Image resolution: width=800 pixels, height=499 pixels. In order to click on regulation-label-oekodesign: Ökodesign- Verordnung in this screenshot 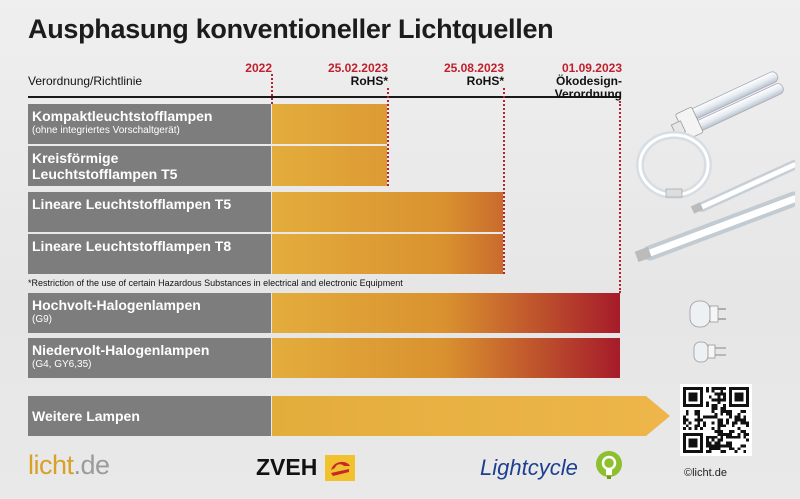, I will do `click(588, 87)`.